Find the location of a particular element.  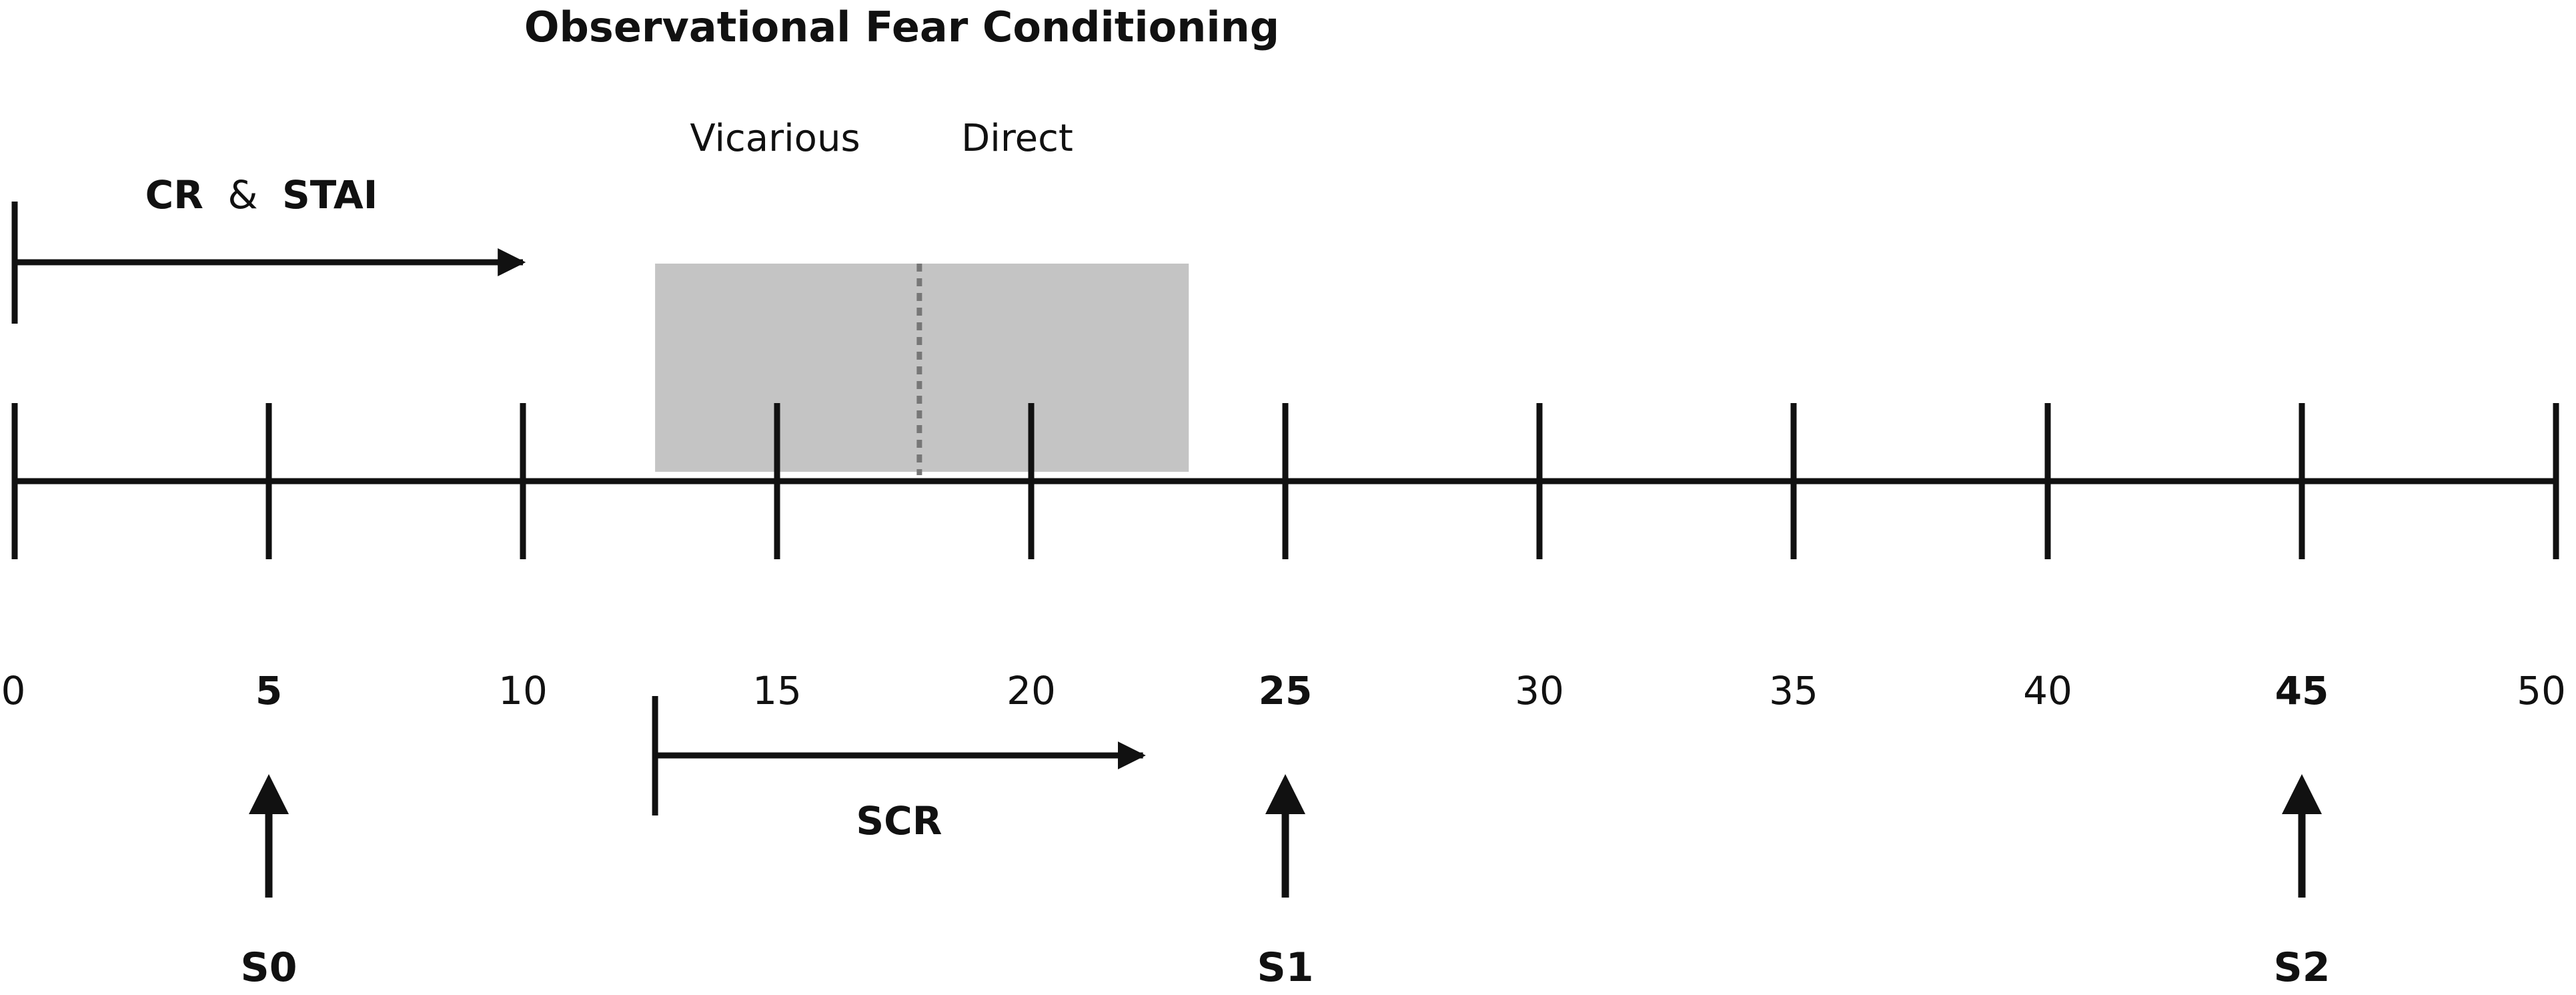

tick-label-35: 35 is located at coordinates (1794, 690).